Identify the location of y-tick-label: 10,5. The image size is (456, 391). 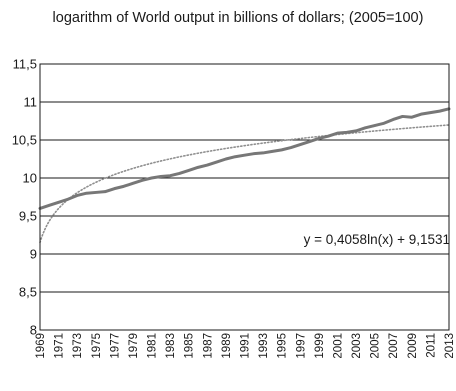
(24, 140).